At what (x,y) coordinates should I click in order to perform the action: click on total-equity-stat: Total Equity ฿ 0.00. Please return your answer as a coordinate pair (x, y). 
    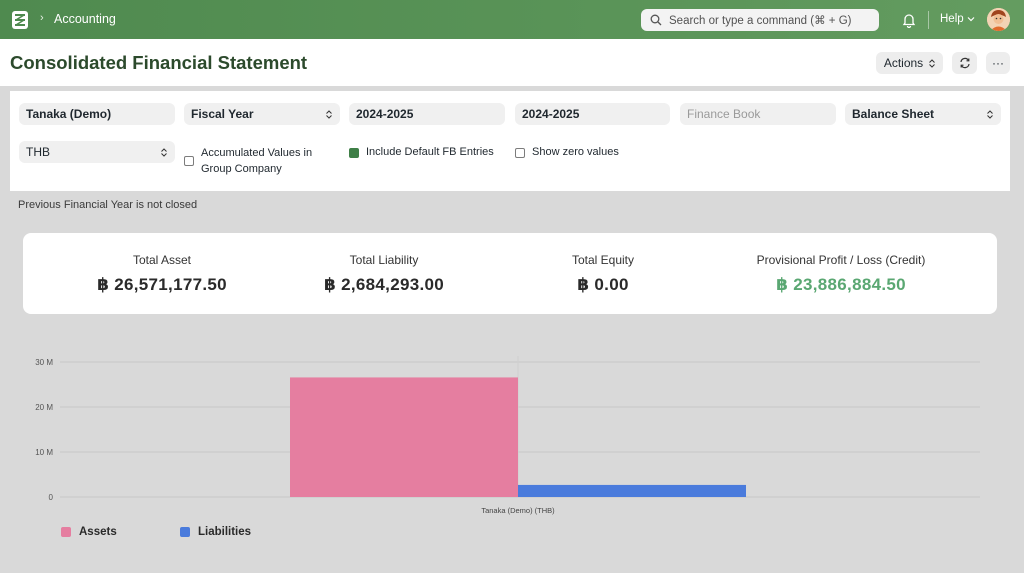
    Looking at the image, I should click on (603, 274).